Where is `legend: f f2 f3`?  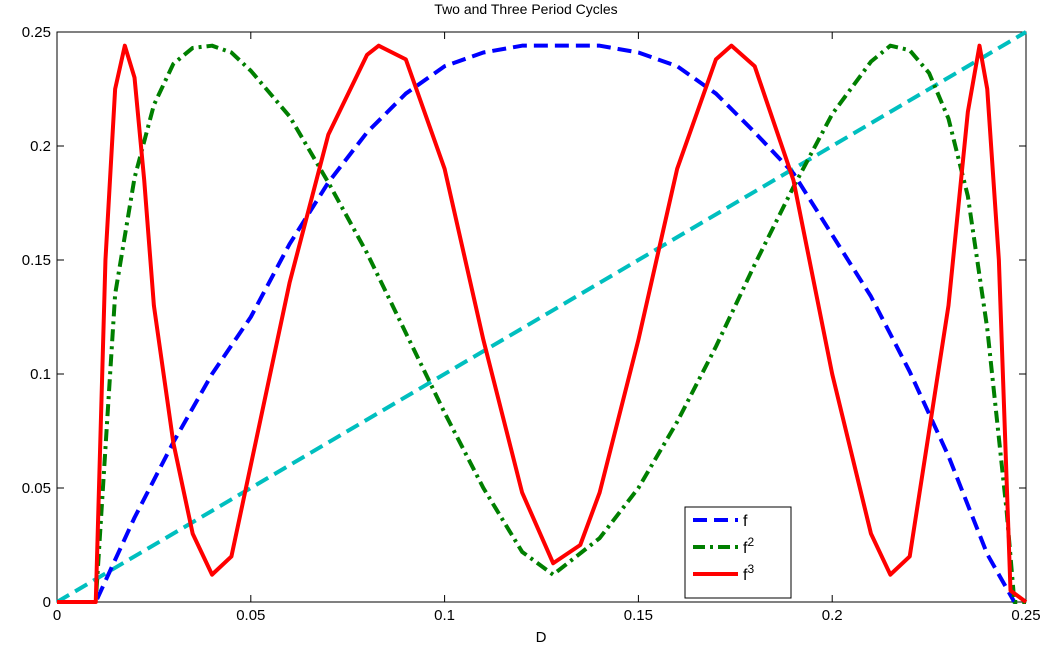
legend: f f2 f3 is located at coordinates (738, 552).